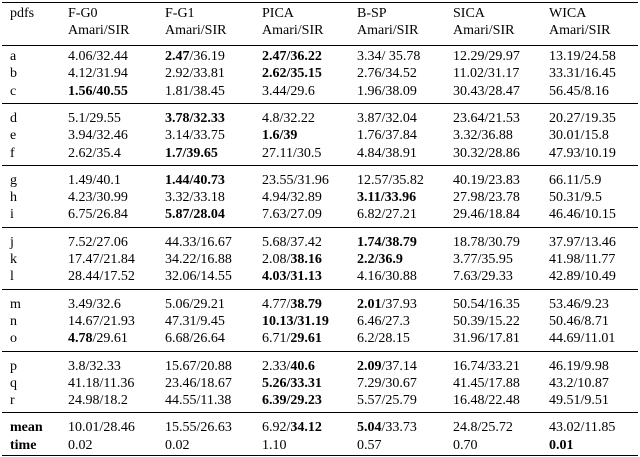 The width and height of the screenshot is (640, 457). What do you see at coordinates (486, 366) in the screenshot?
I see `cell: 16.74/33.21` at bounding box center [486, 366].